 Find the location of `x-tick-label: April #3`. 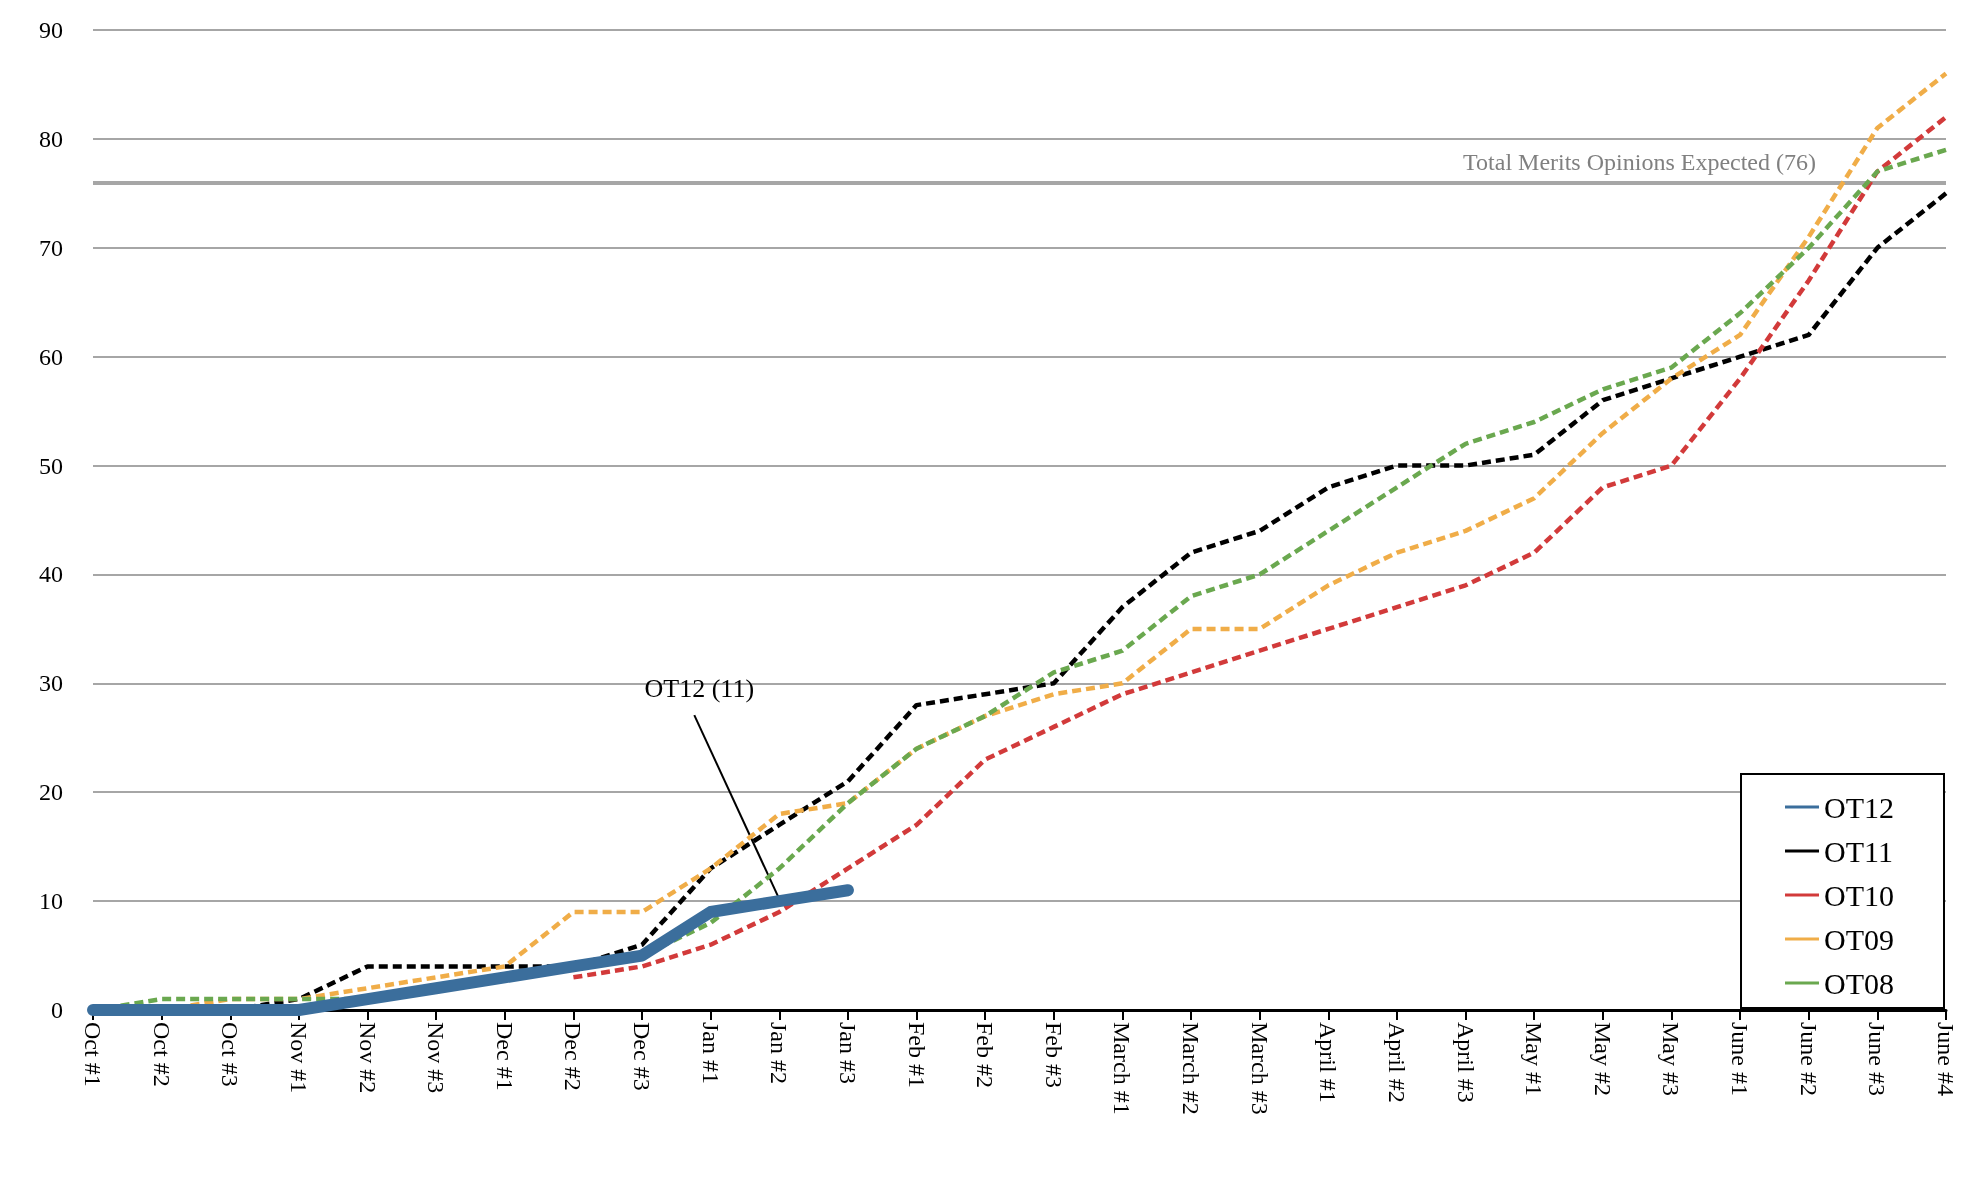

x-tick-label: April #3 is located at coordinates (1465, 1062).